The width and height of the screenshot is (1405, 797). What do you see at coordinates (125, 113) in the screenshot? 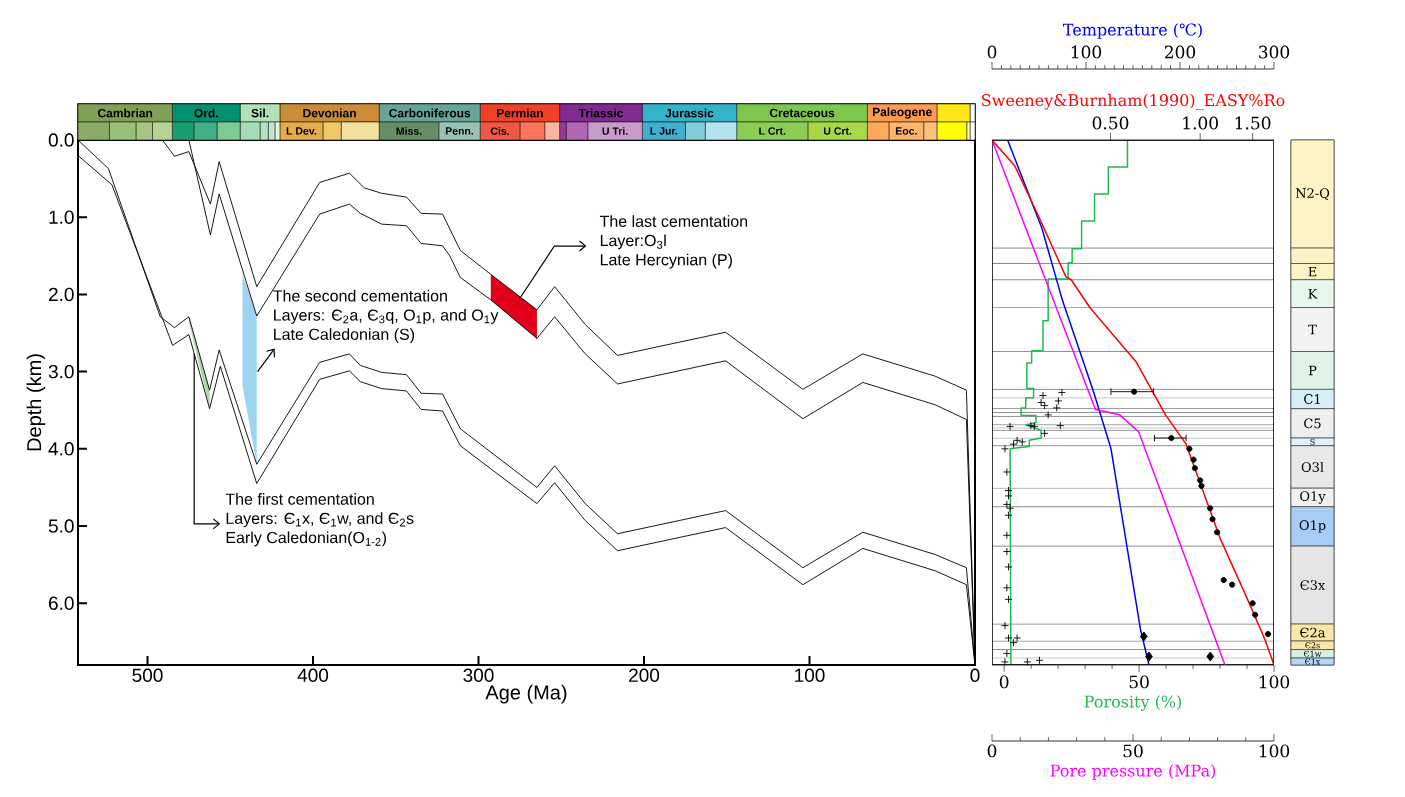
I see `data-label: Cambrian` at bounding box center [125, 113].